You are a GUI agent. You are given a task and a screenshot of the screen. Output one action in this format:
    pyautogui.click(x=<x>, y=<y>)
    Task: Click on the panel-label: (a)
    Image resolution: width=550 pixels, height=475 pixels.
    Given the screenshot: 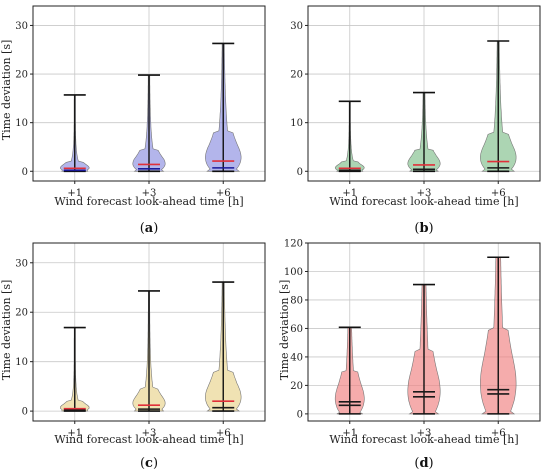 What is the action you would take?
    pyautogui.click(x=149, y=228)
    